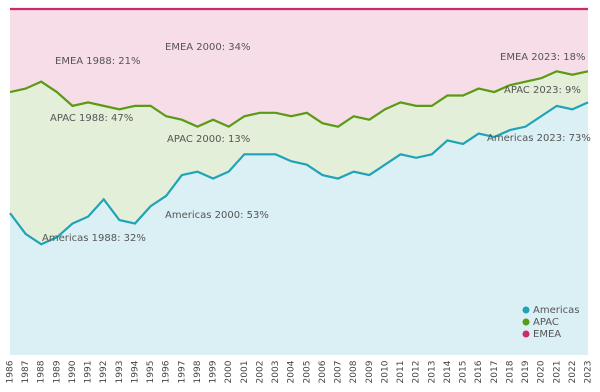  What do you see at coordinates (354, 371) in the screenshot?
I see `x-tick-label: 2008` at bounding box center [354, 371].